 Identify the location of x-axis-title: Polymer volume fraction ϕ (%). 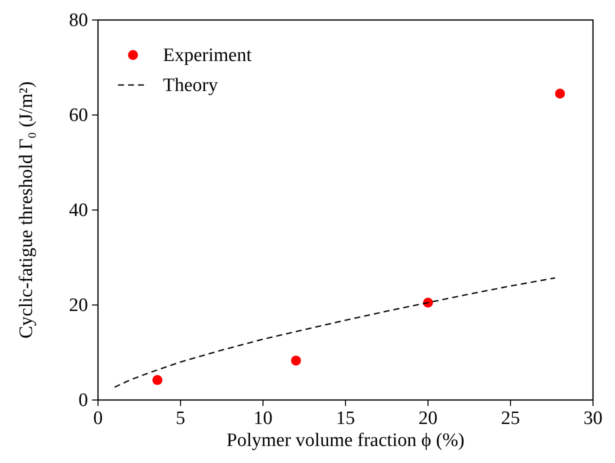
(345, 440).